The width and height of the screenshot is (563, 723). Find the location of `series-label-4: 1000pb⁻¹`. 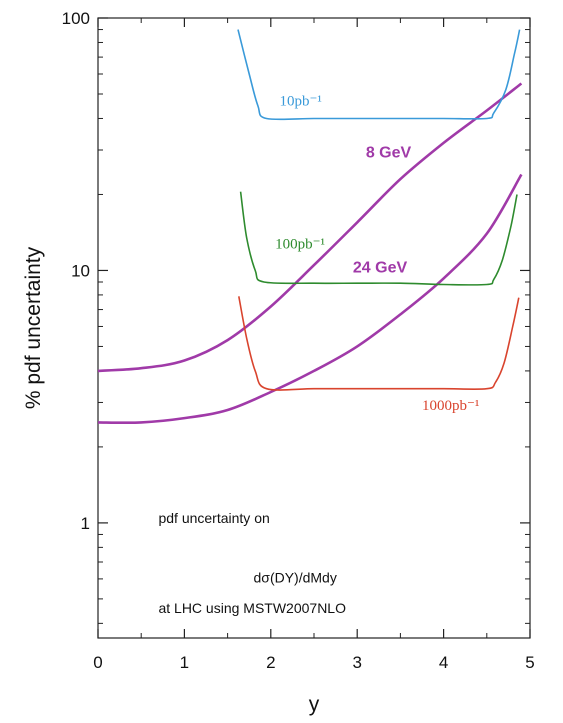

series-label-4: 1000pb⁻¹ is located at coordinates (450, 406).